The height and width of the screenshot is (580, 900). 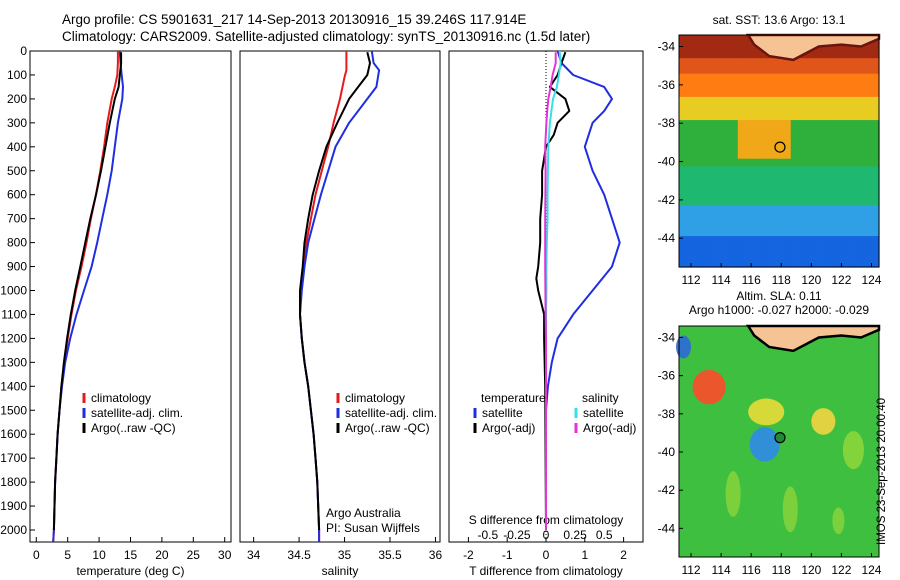 I want to click on depth-tick-label: 900, so click(x=17, y=267).